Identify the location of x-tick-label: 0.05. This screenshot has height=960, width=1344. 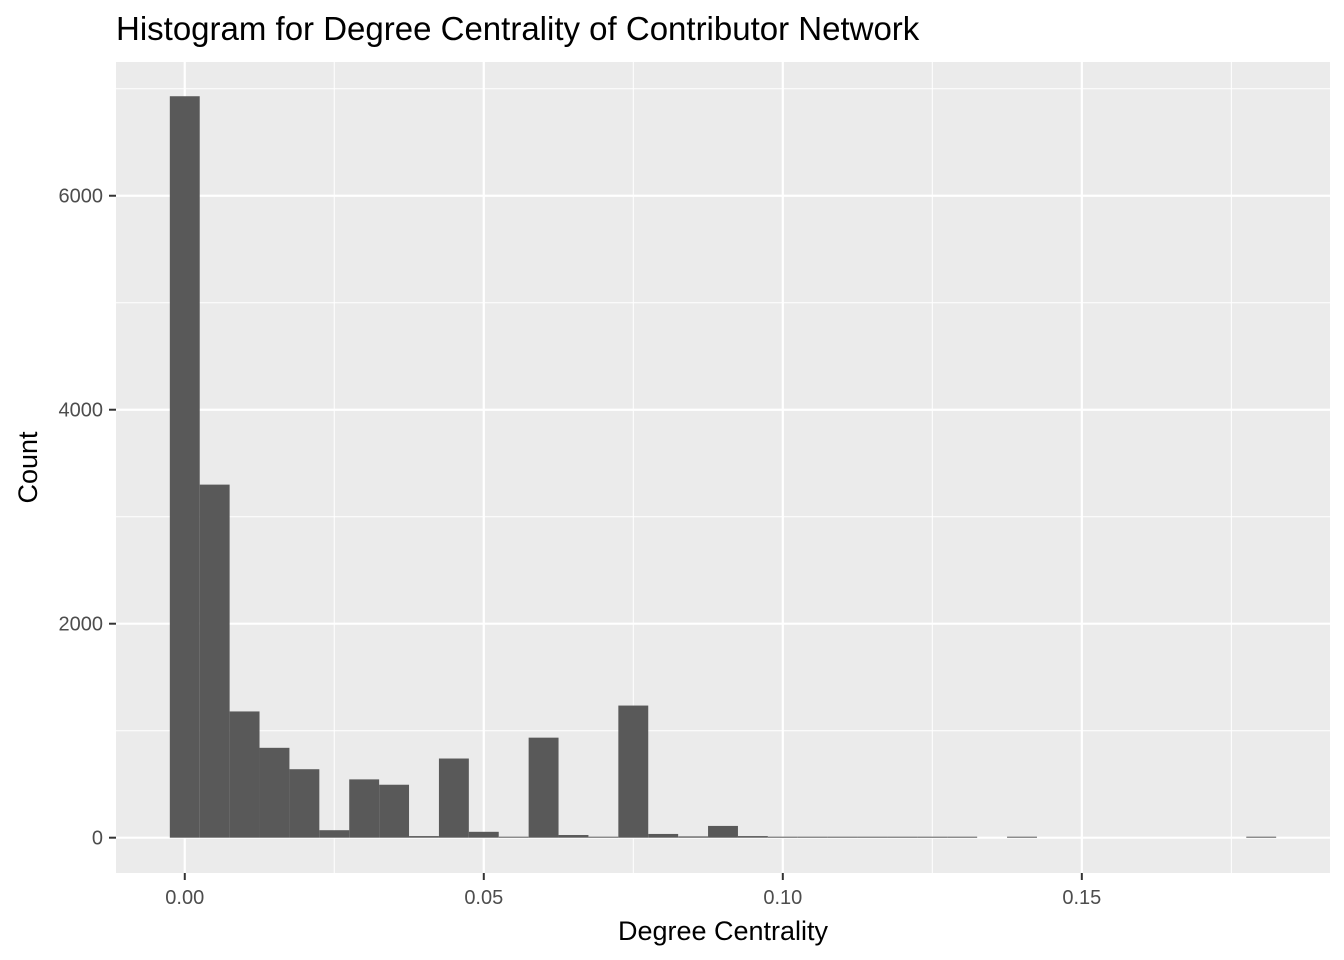
(483, 898).